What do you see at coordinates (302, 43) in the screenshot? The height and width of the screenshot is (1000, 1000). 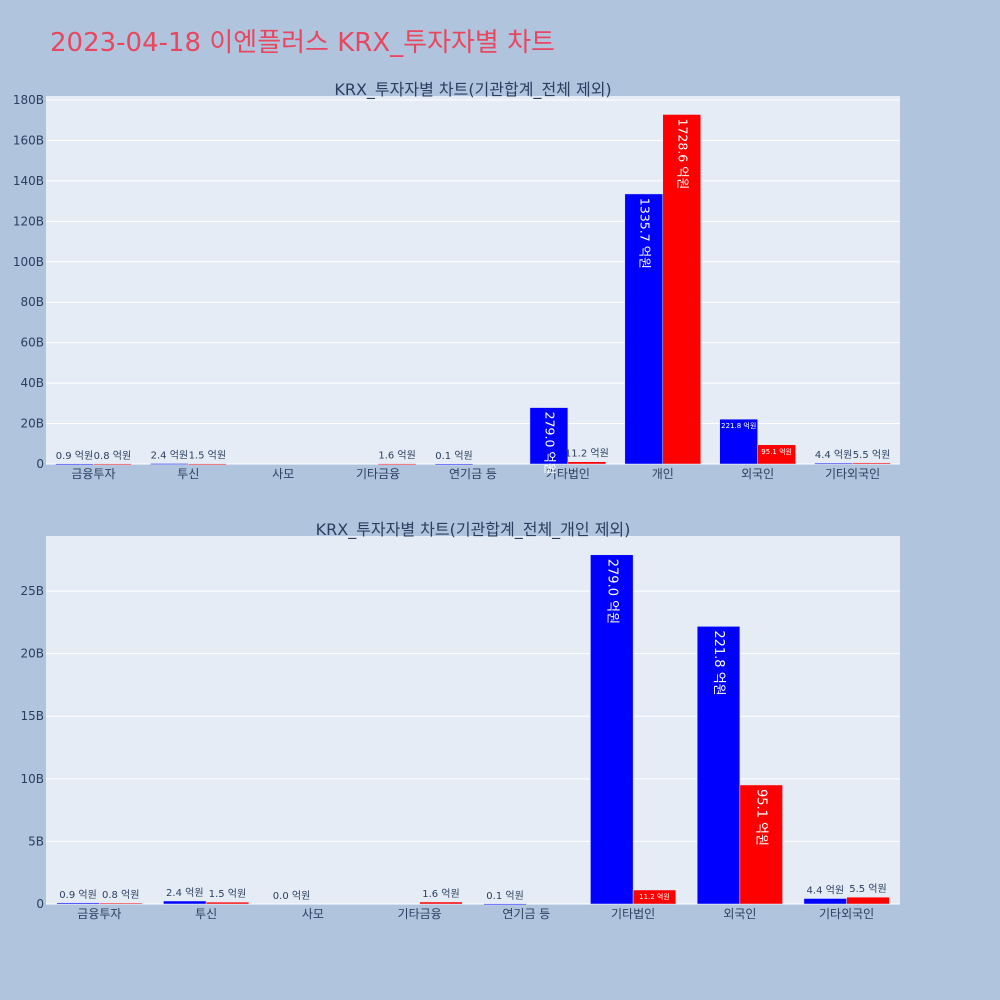 I see `page-title: 2023-04-18 이엔플러스 KRX_투자자별 차트` at bounding box center [302, 43].